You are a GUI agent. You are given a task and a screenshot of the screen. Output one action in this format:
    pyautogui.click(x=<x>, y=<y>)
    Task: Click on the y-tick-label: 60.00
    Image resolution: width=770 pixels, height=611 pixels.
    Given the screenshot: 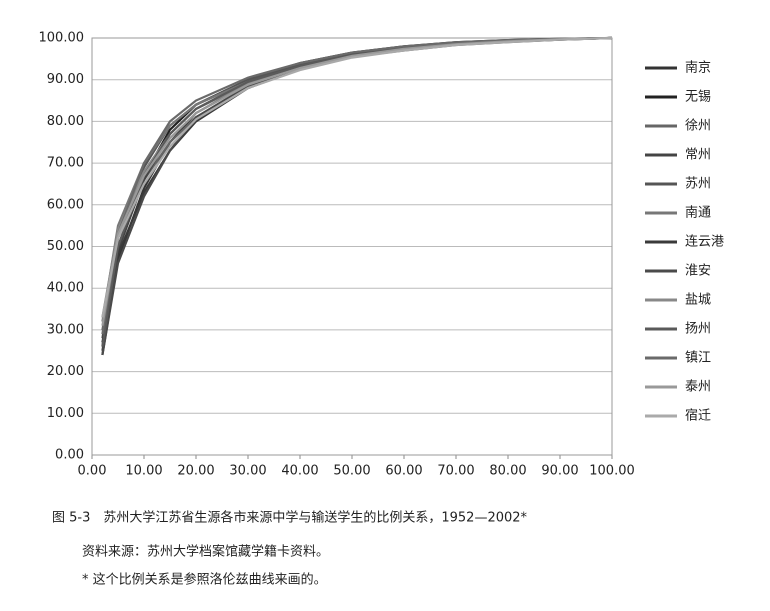 What is the action you would take?
    pyautogui.click(x=65, y=204)
    